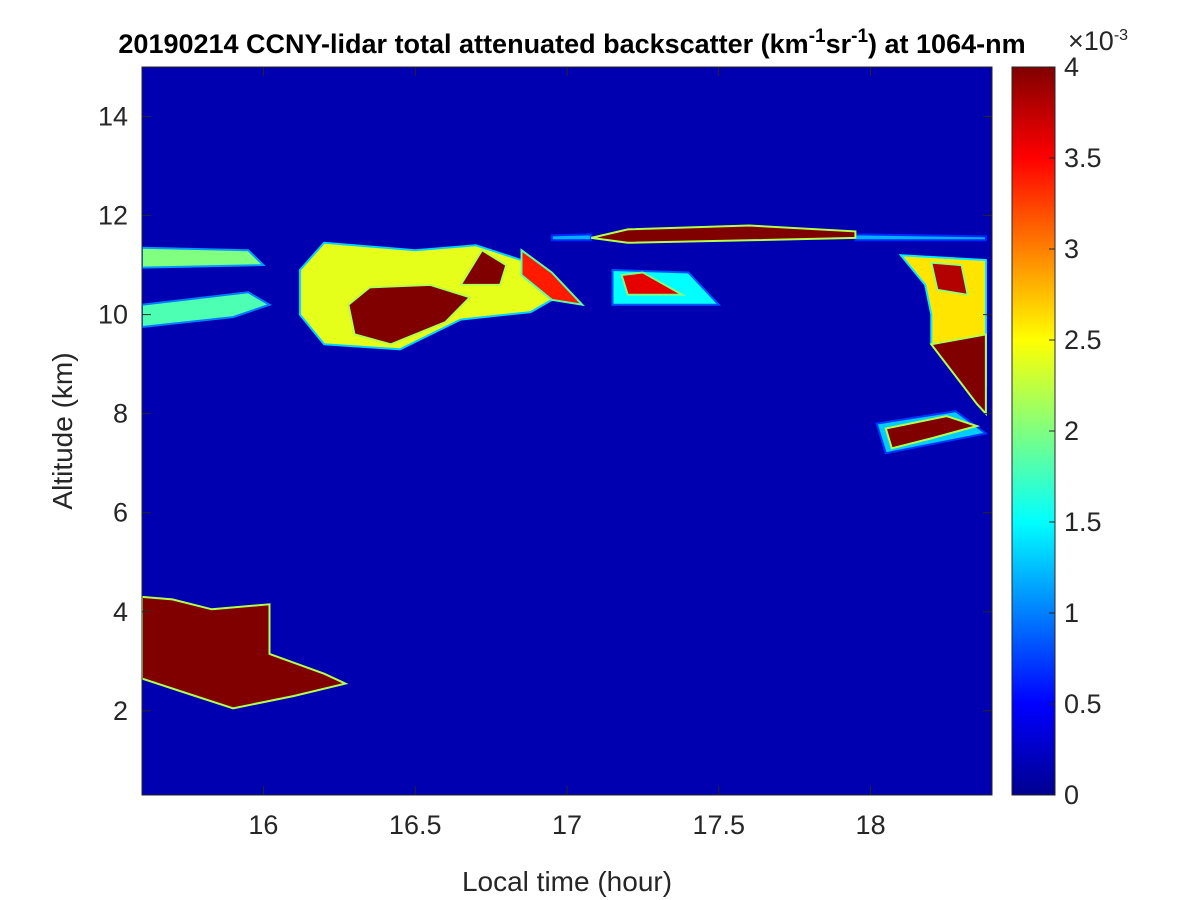  What do you see at coordinates (120, 414) in the screenshot?
I see `y-tick-label: 8` at bounding box center [120, 414].